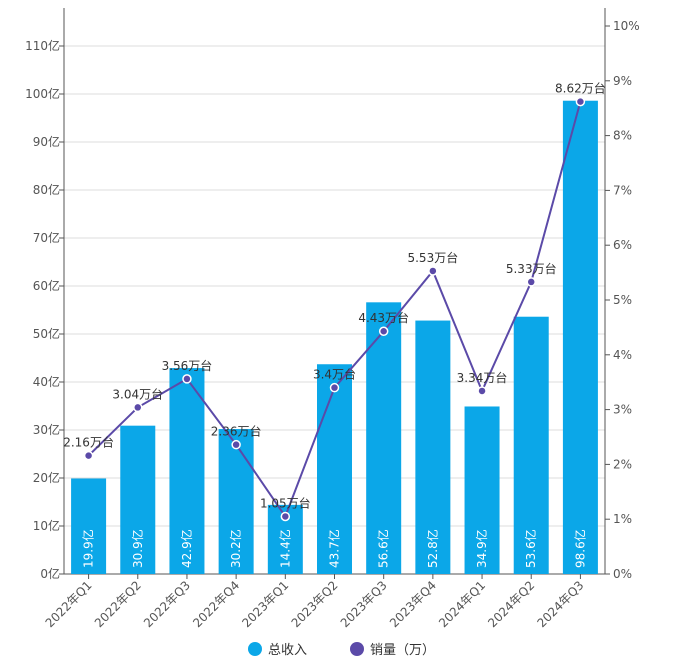 The width and height of the screenshot is (677, 667). I want to click on right-axis-tick-label: 10%, so click(626, 26).